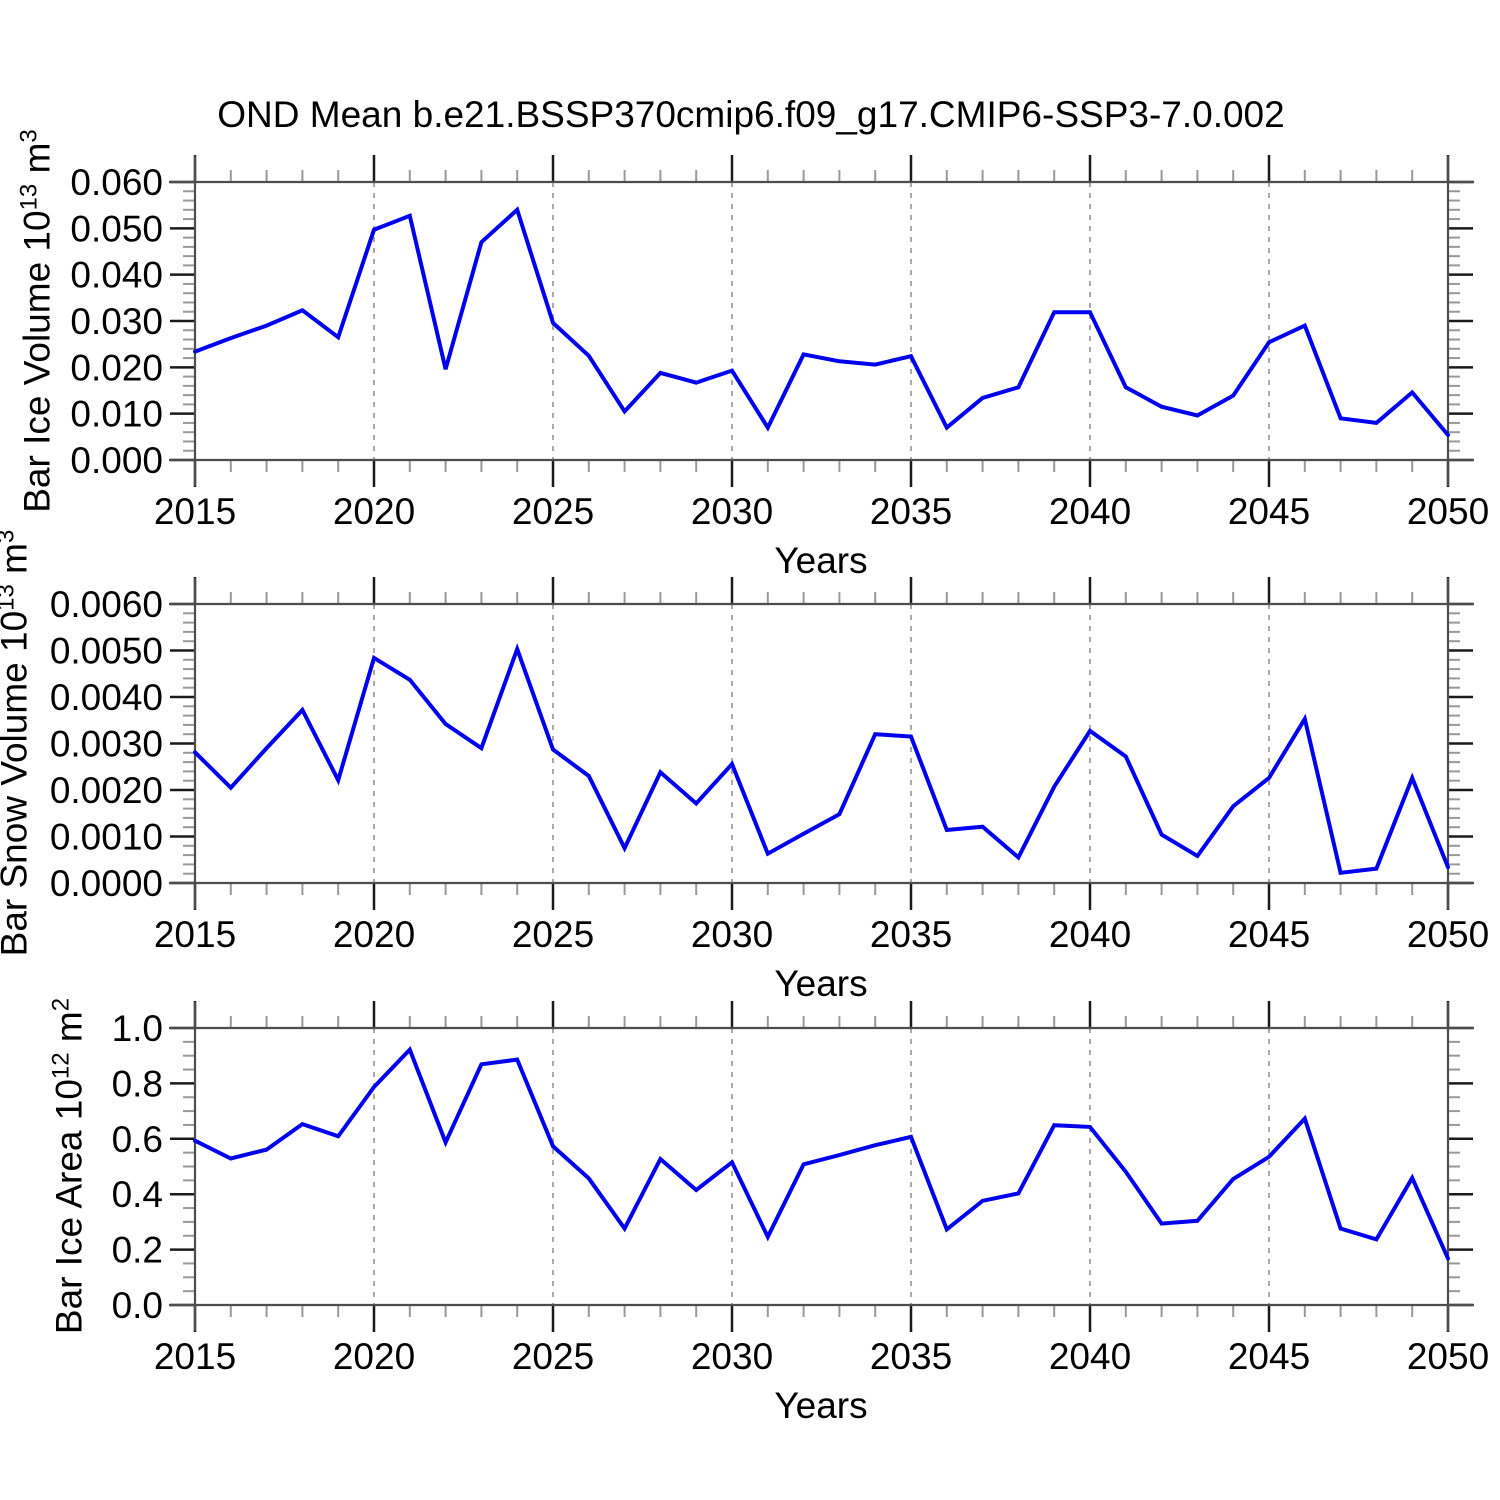 This screenshot has width=1500, height=1500. I want to click on y-tick-label: 0.0000, so click(106, 883).